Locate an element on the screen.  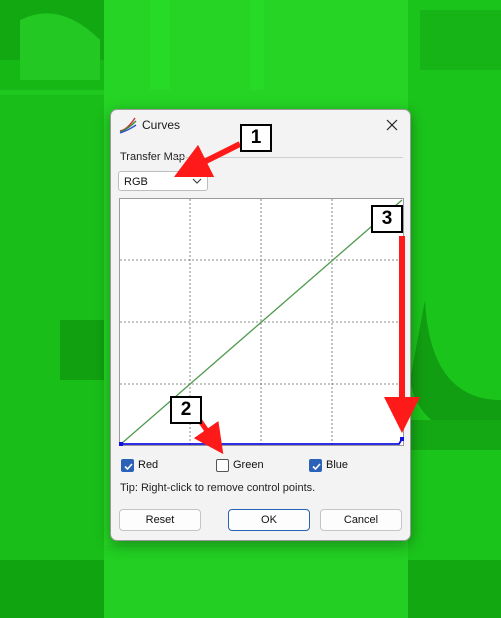
control-point-end is located at coordinates (402, 439).